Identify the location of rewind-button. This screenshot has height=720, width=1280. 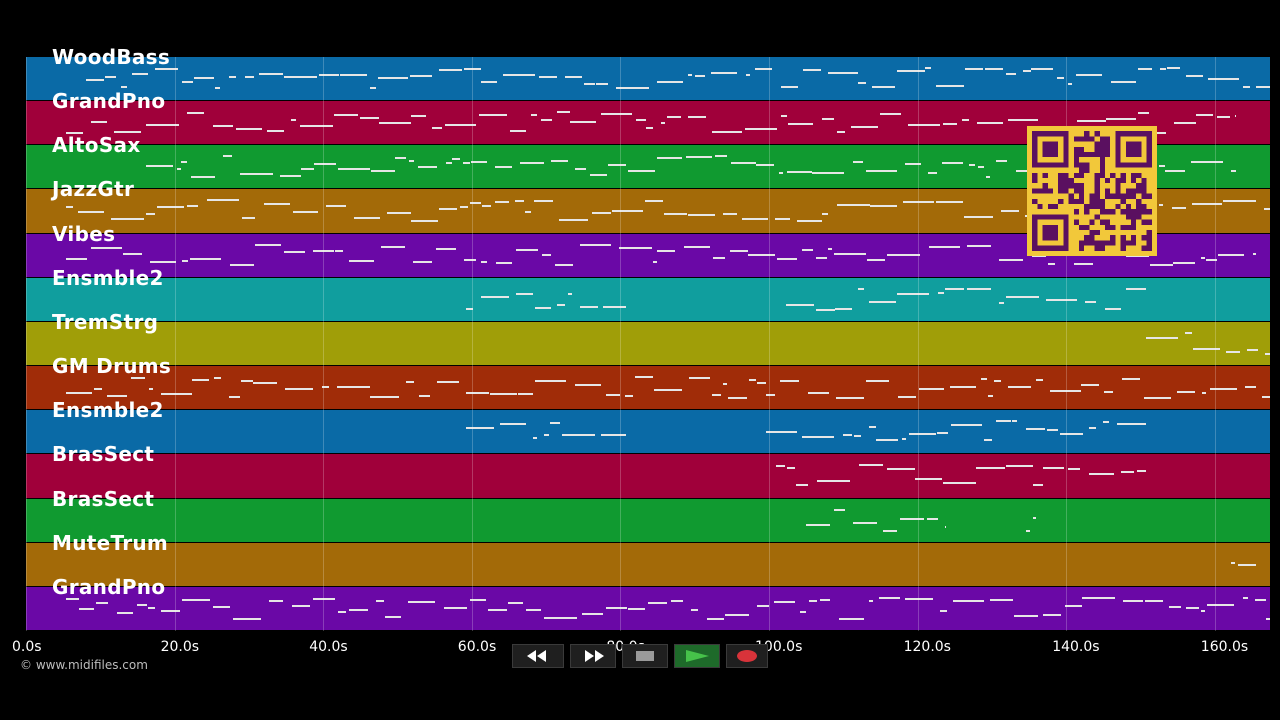
(538, 656).